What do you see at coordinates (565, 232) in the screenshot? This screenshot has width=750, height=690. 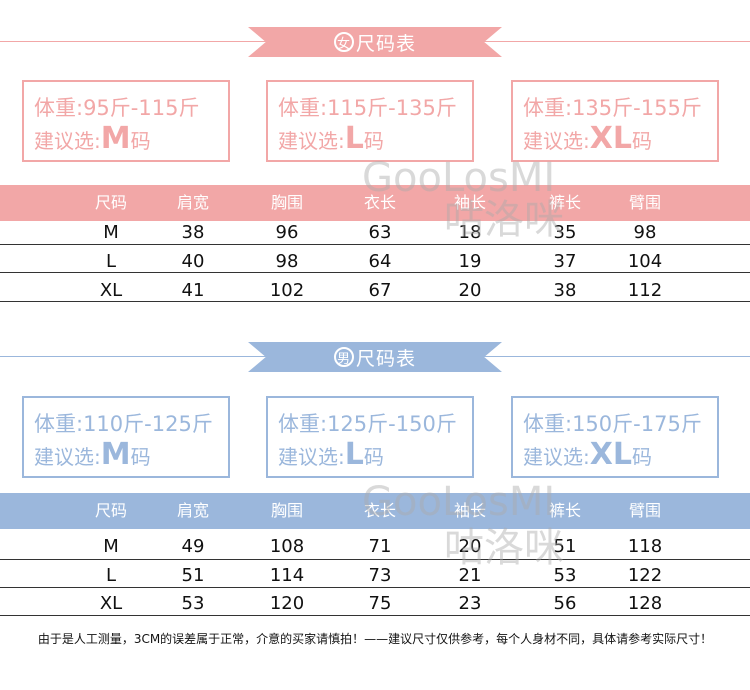 I see `cell-pants: 35` at bounding box center [565, 232].